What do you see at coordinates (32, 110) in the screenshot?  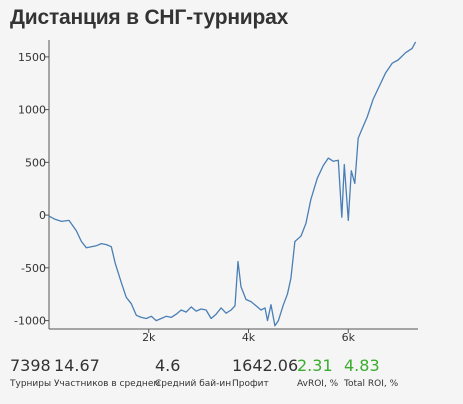 I see `y-tick-label: 1000` at bounding box center [32, 110].